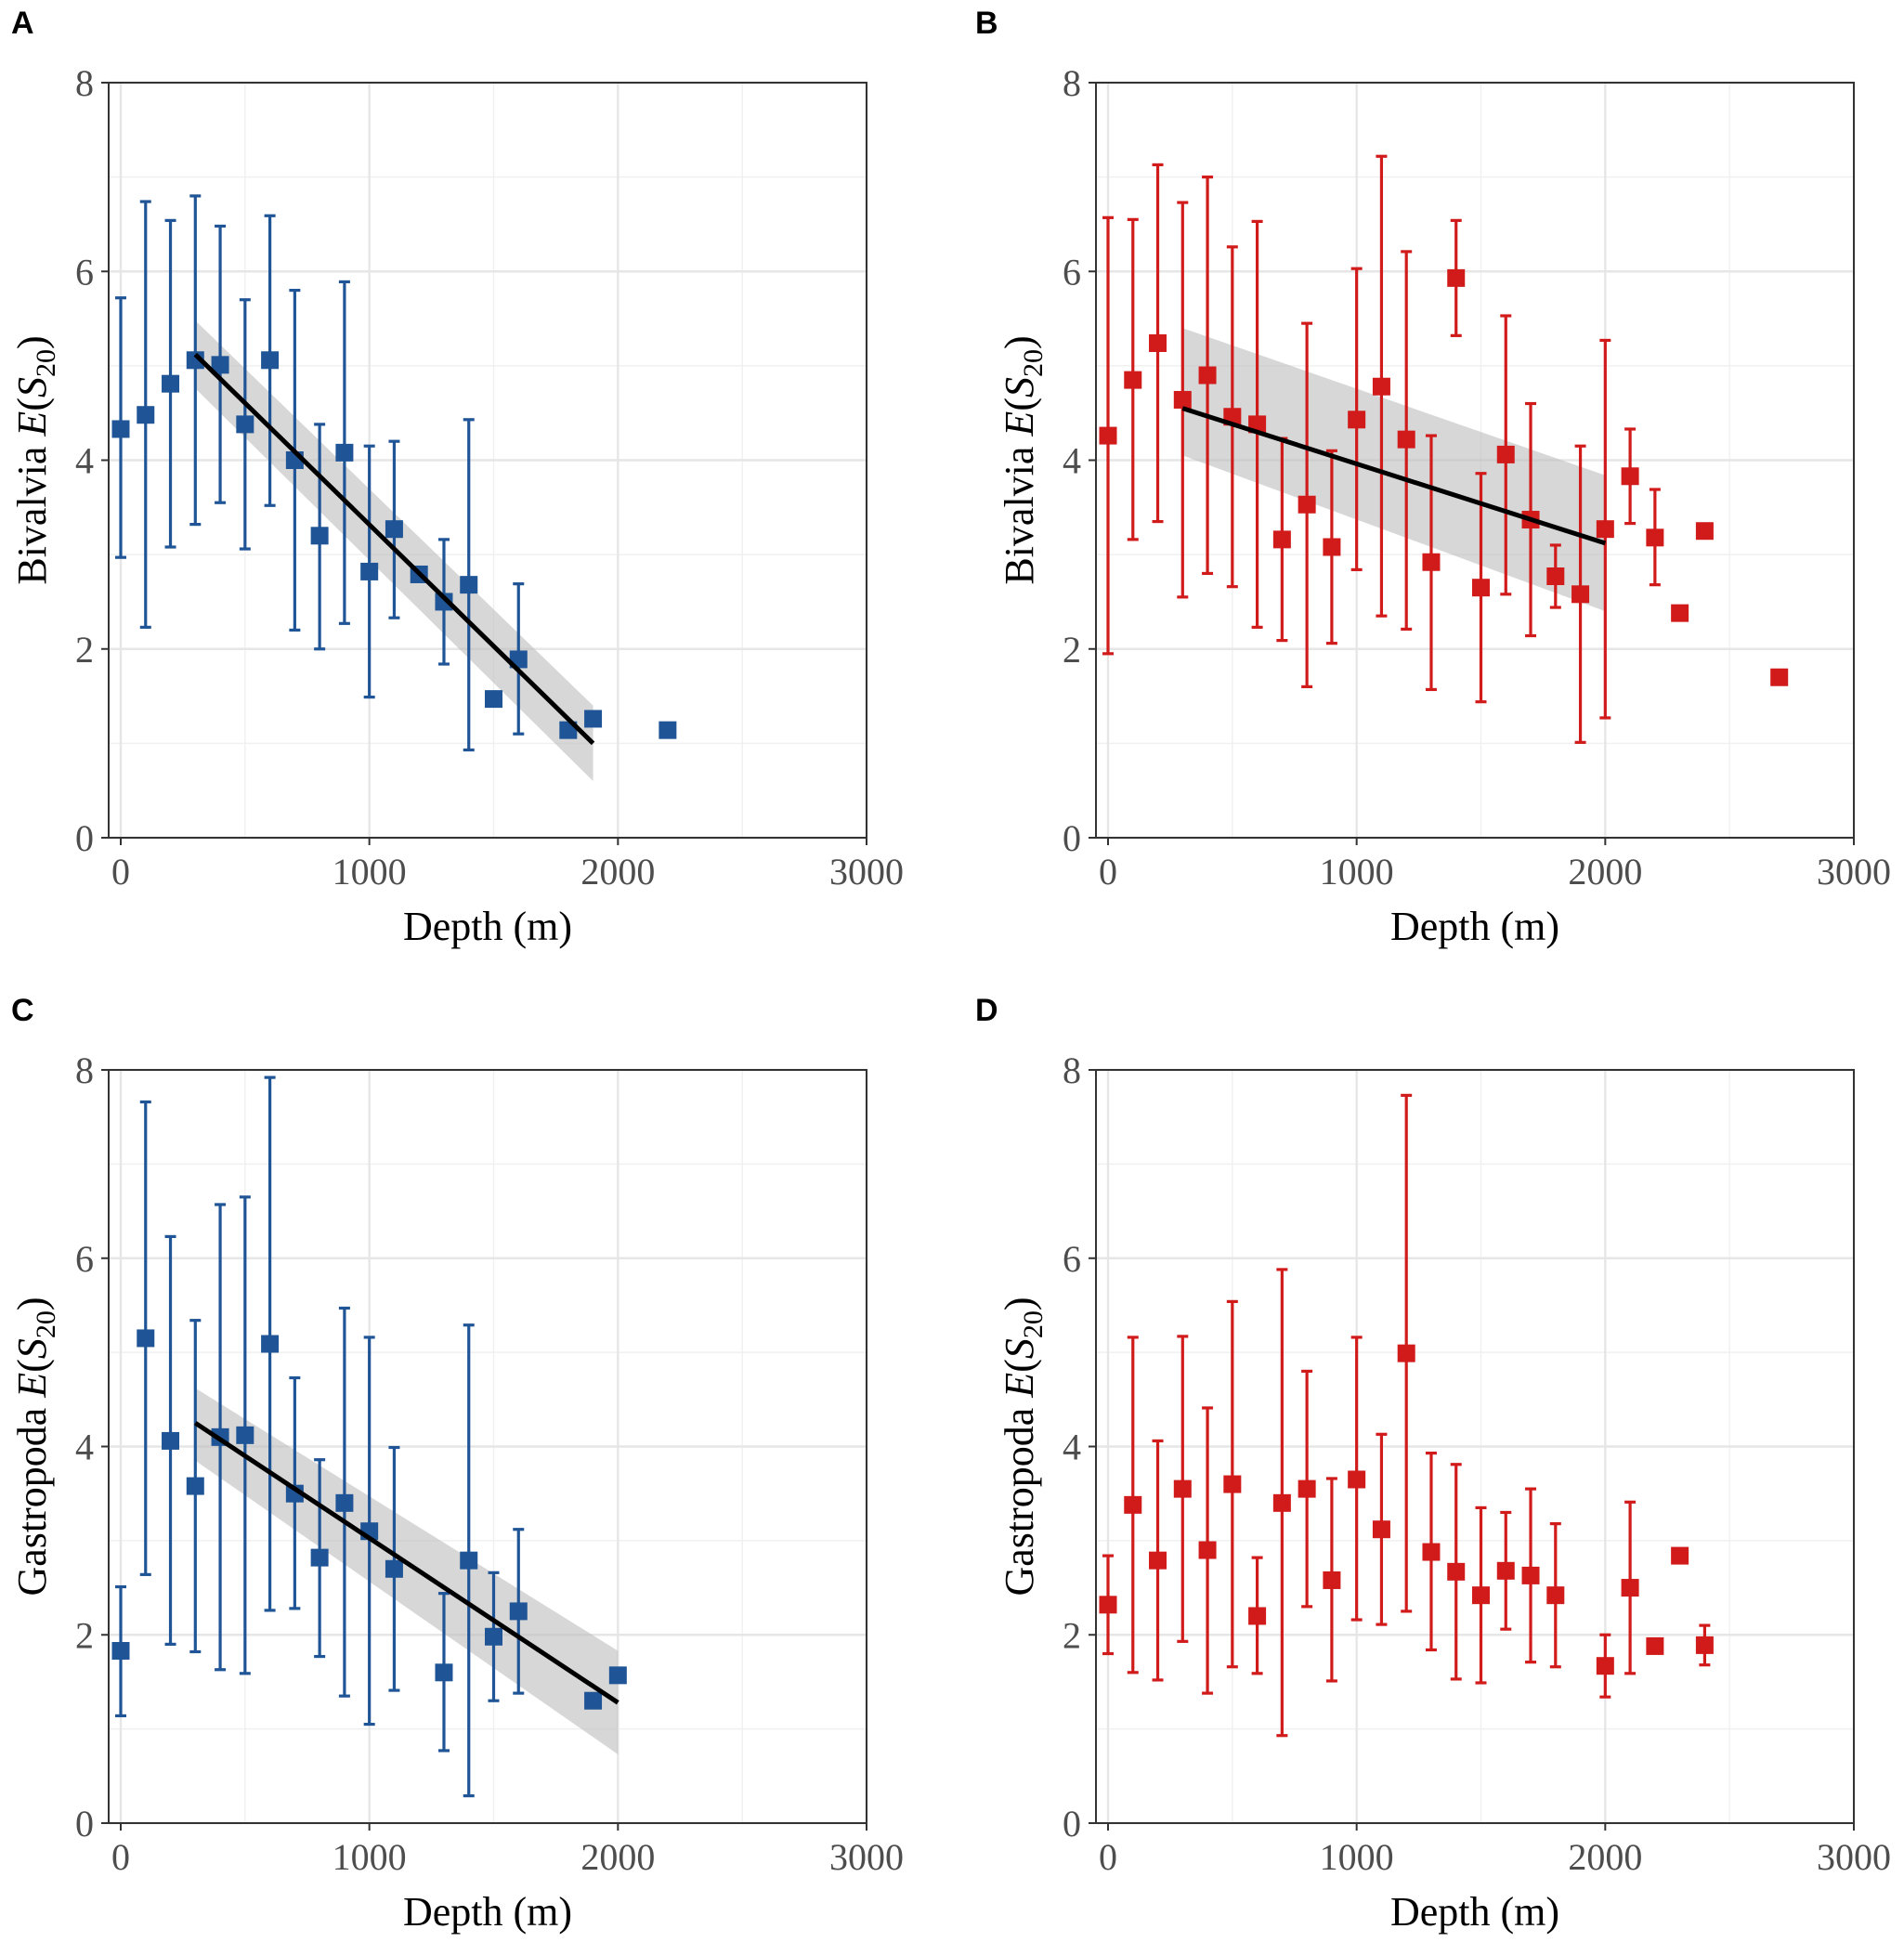 The height and width of the screenshot is (1942, 1904). I want to click on confidence-band, so click(1394, 470).